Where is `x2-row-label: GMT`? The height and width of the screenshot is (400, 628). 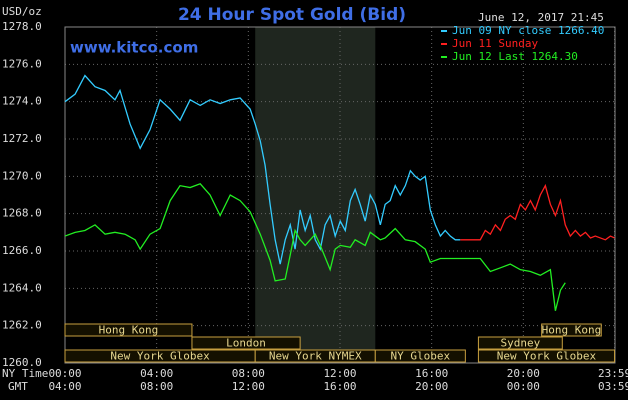
x2-row-label: GMT is located at coordinates (18, 386).